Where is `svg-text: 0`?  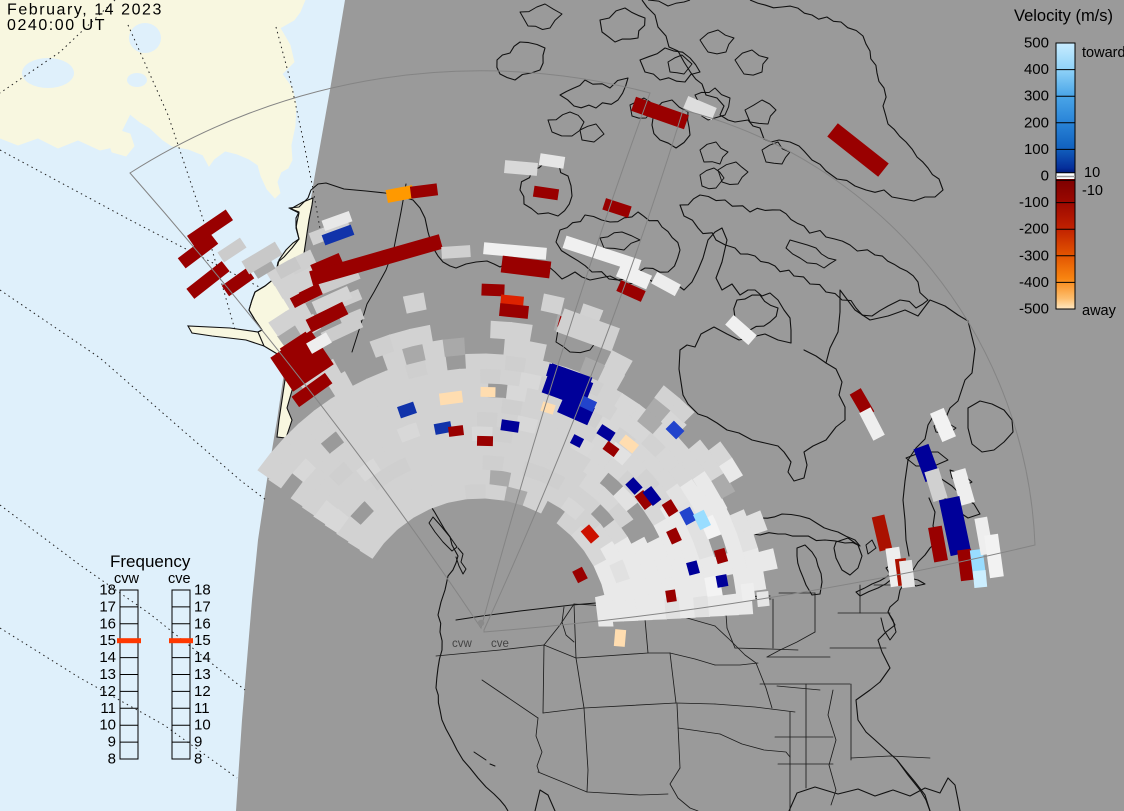 svg-text: 0 is located at coordinates (1045, 176).